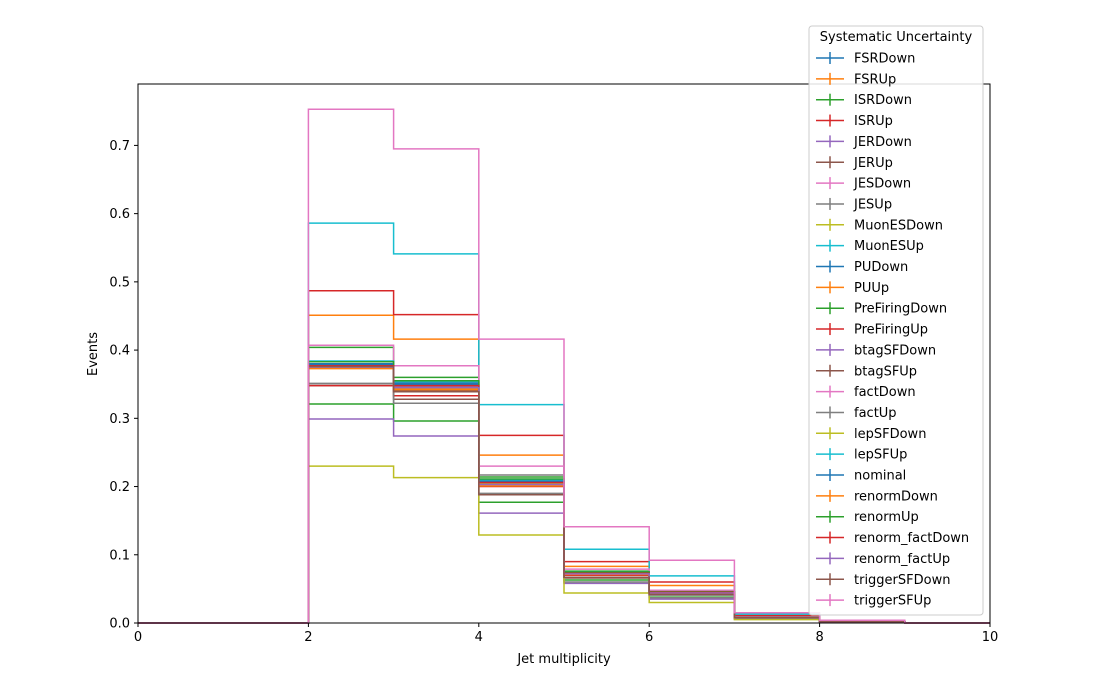 This screenshot has height=700, width=1100. I want to click on legend-label: FSRUp, so click(875, 79).